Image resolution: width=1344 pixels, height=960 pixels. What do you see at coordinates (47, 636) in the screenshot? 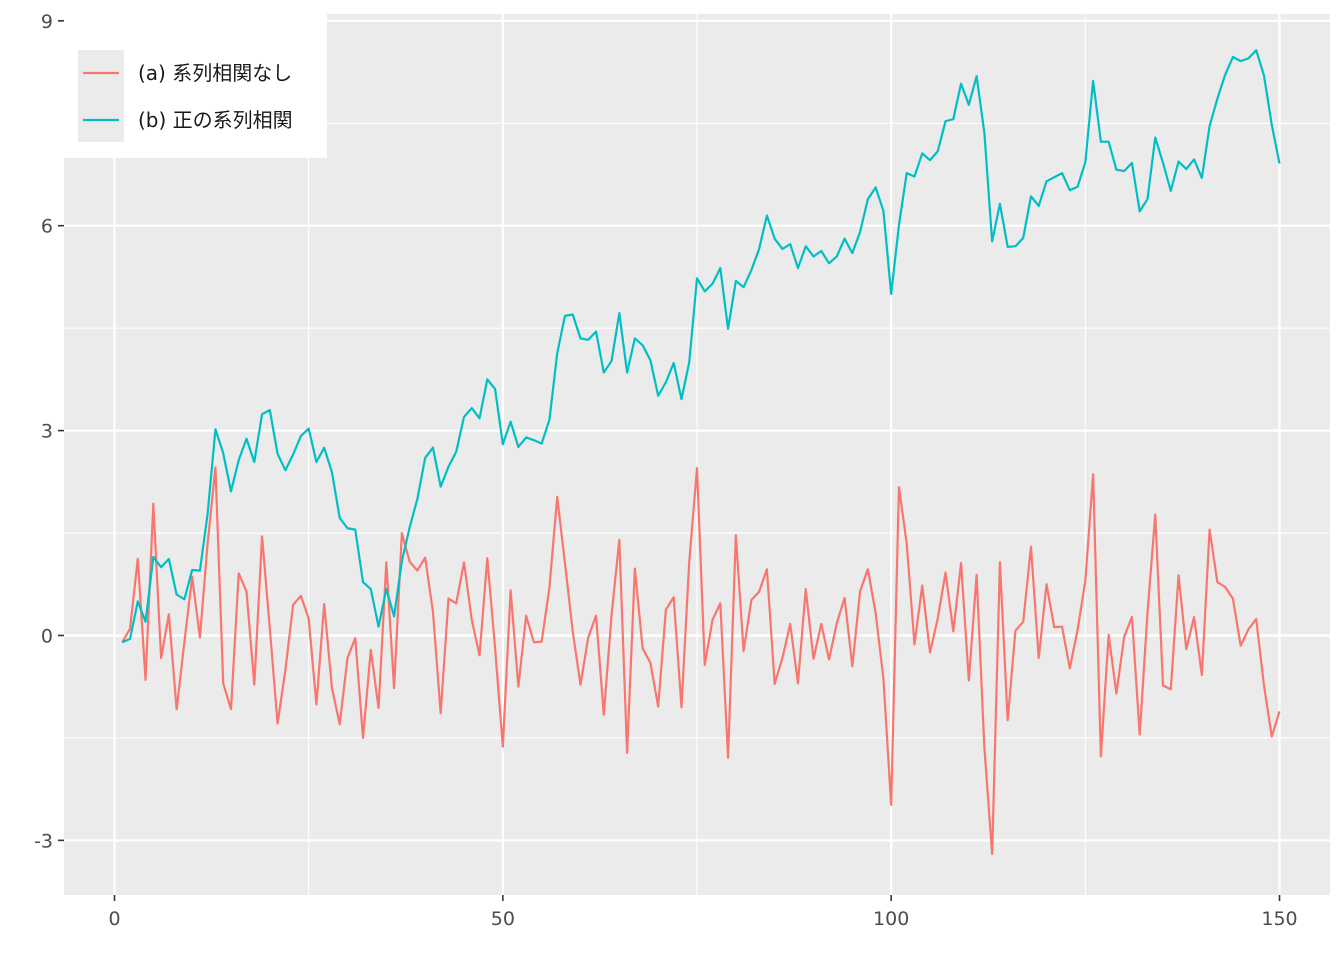
I see `y-tick-label: 0` at bounding box center [47, 636].